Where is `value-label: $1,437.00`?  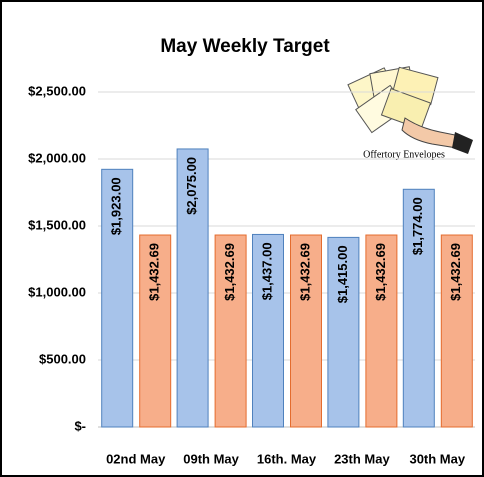 value-label: $1,437.00 is located at coordinates (266, 271).